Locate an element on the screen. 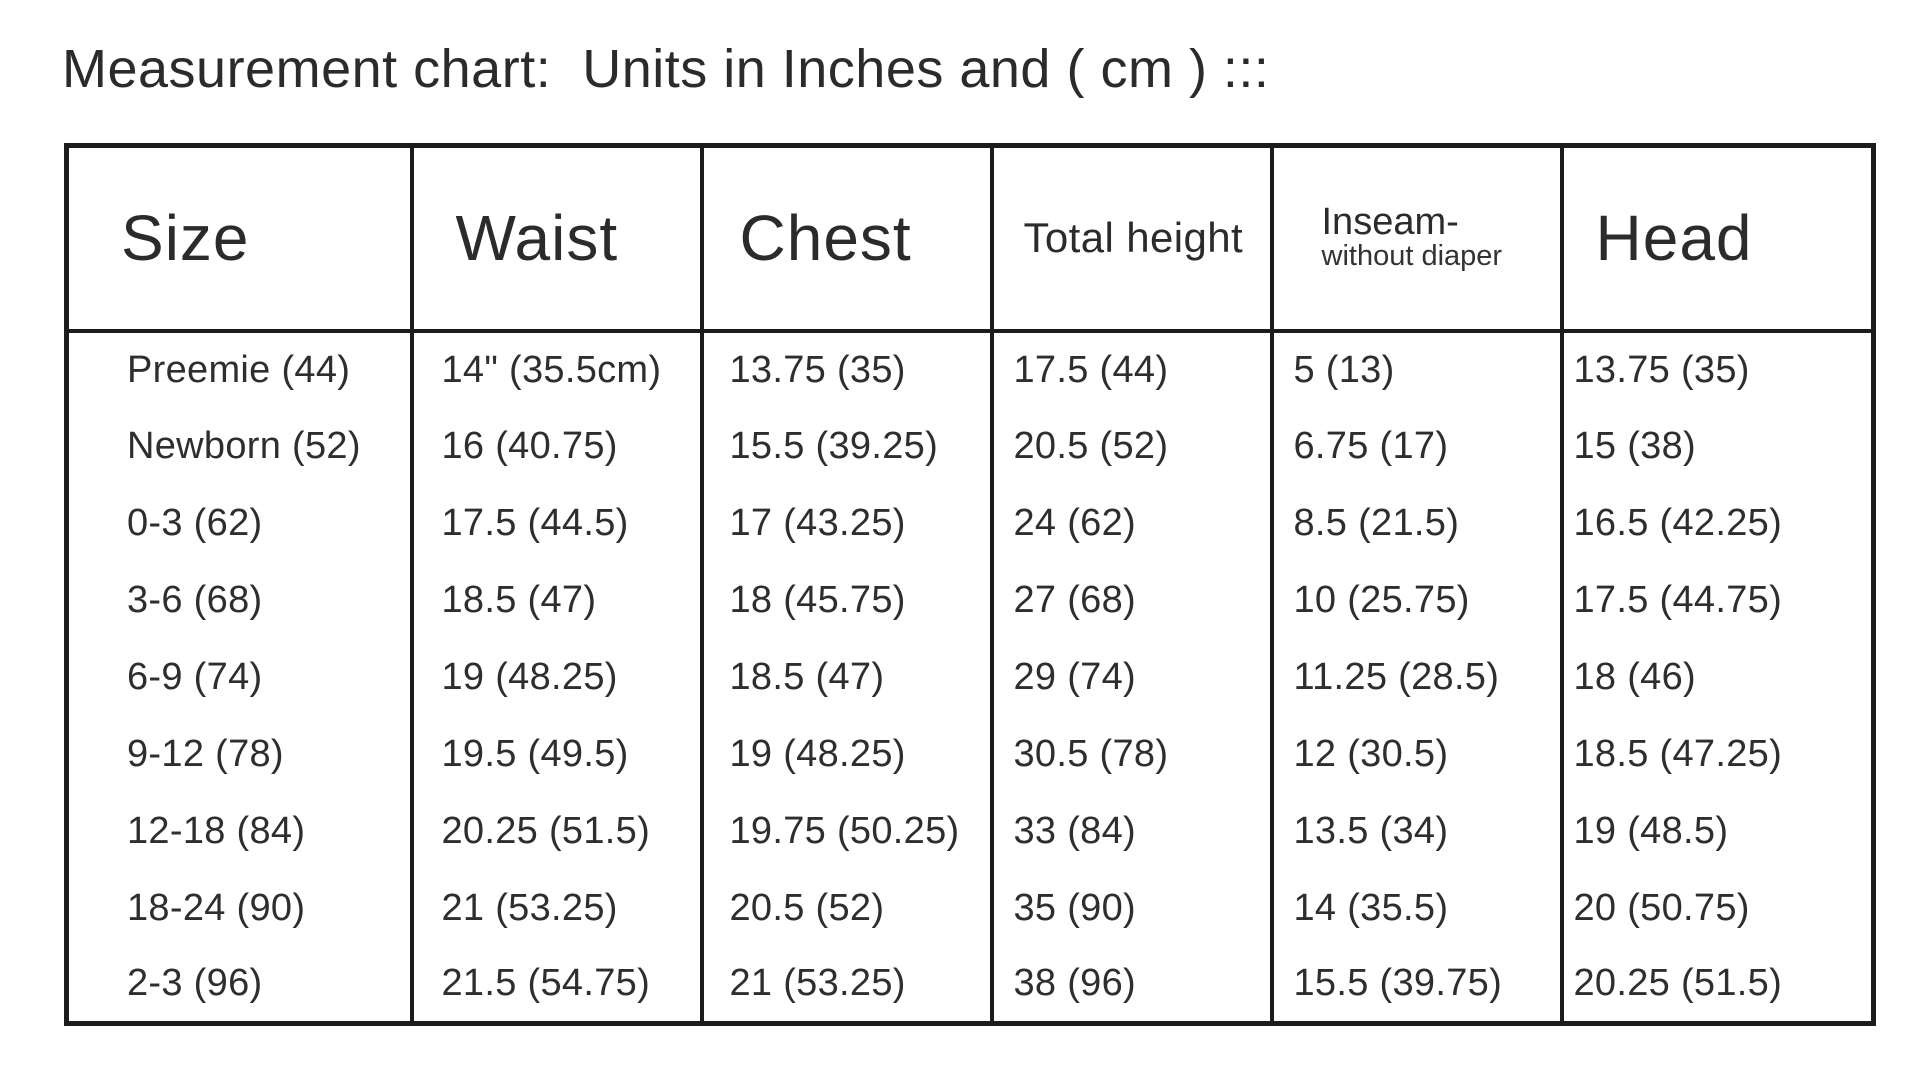  table-cell: 24 (62) is located at coordinates (1132, 523).